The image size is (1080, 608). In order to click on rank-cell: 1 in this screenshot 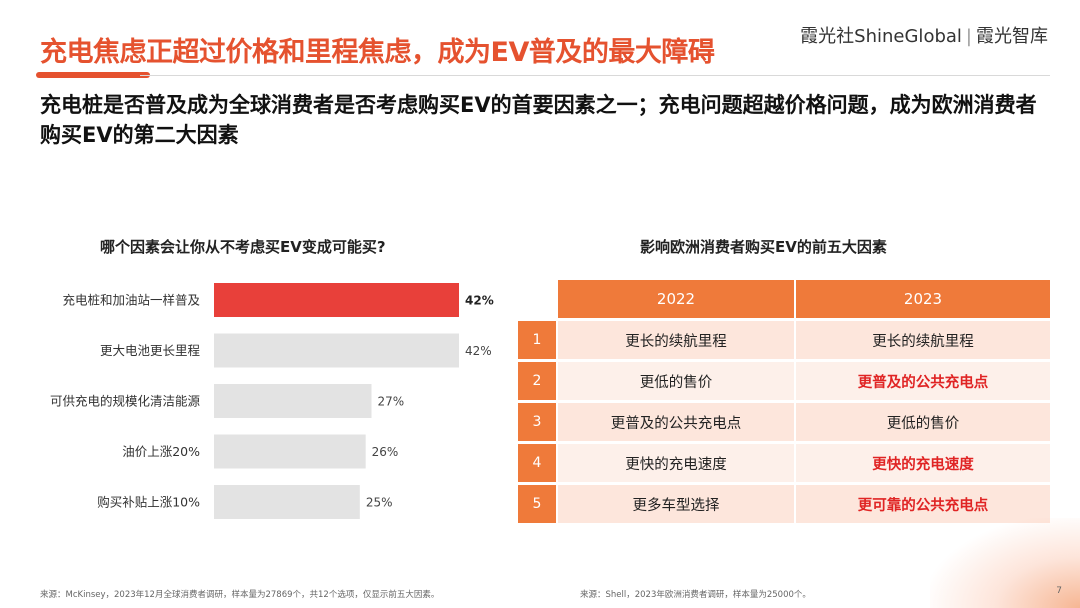, I will do `click(537, 340)`.